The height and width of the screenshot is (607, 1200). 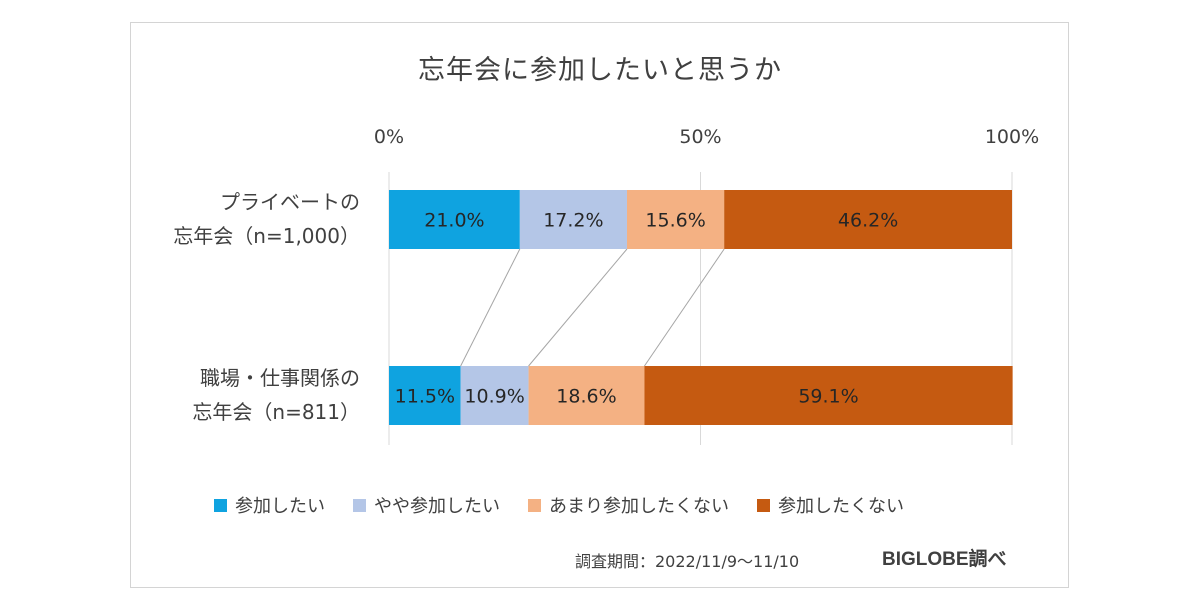 I want to click on data-label-1-0: 11.5%, so click(x=425, y=397).